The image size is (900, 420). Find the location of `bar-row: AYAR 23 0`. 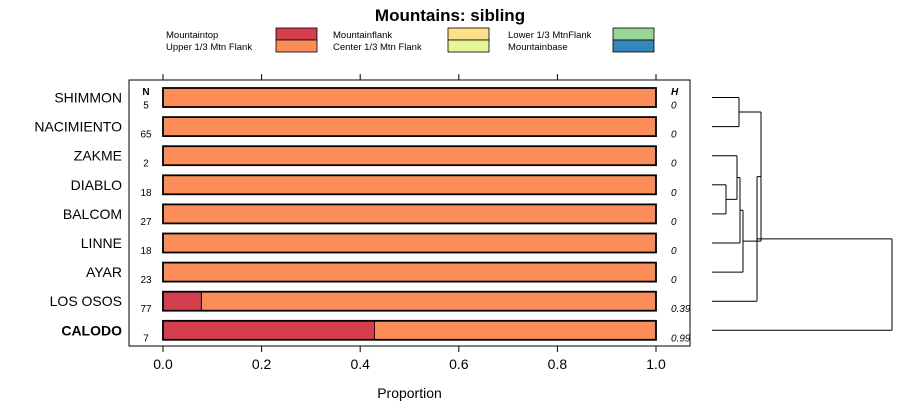

bar-row: AYAR 23 0 is located at coordinates (381, 273).